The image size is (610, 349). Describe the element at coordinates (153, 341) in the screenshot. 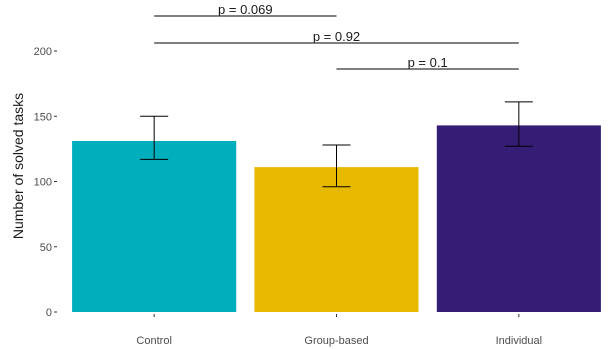

I see `x-tick-label: Control` at that location.